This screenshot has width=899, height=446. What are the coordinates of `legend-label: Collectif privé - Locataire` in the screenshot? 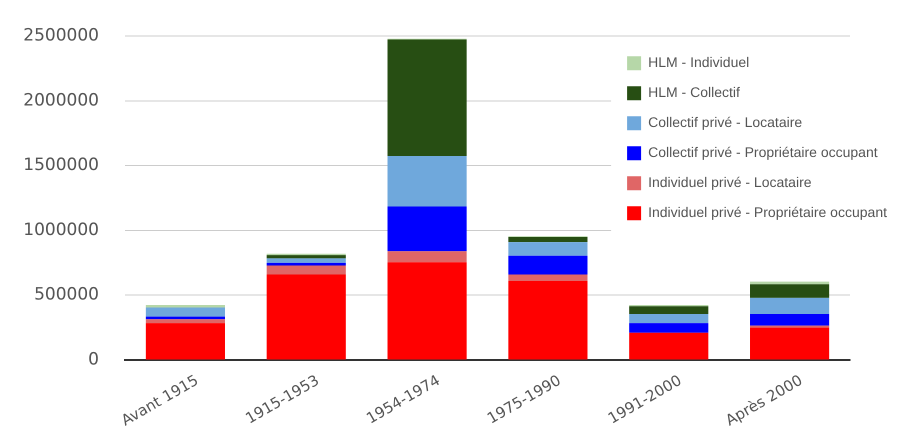 It's located at (725, 122).